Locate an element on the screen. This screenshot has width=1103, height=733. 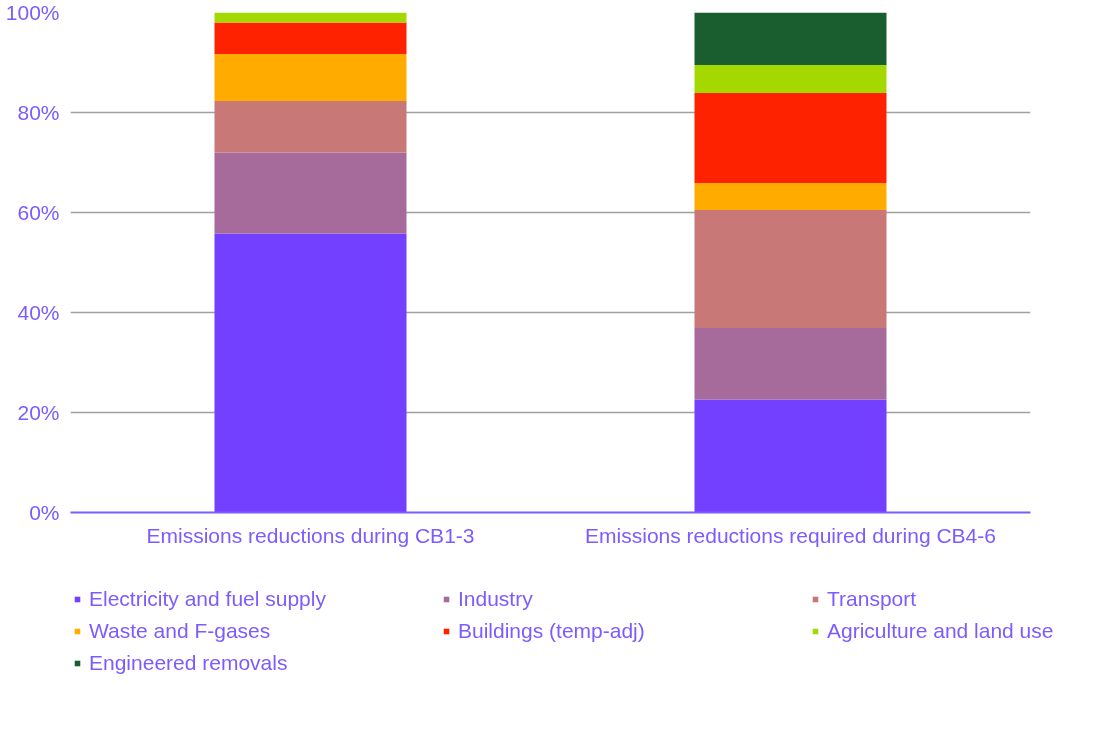
legend-label: Buildings (temp-adj) is located at coordinates (552, 631).